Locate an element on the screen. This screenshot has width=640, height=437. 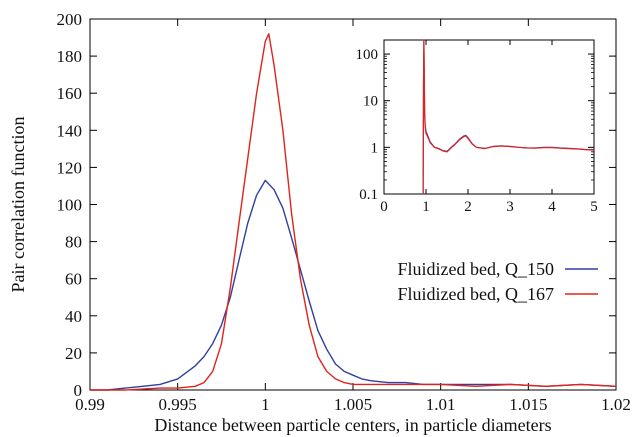
y-tick-label: 60 is located at coordinates (73, 279).